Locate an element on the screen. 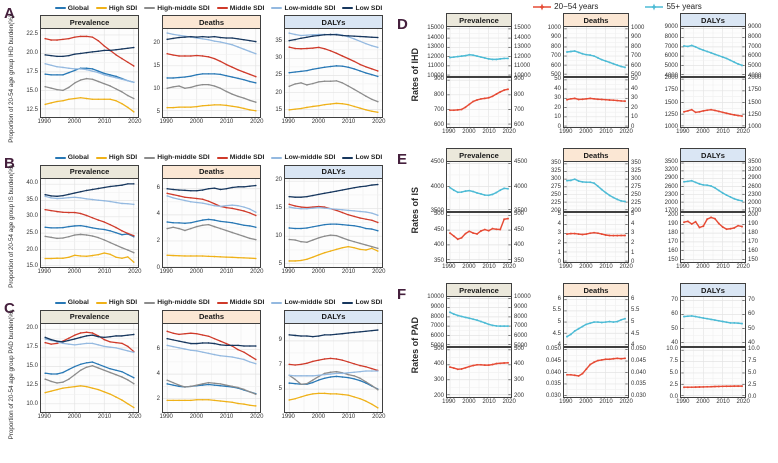  y-tick-label: 275 is located at coordinates (635, 186).